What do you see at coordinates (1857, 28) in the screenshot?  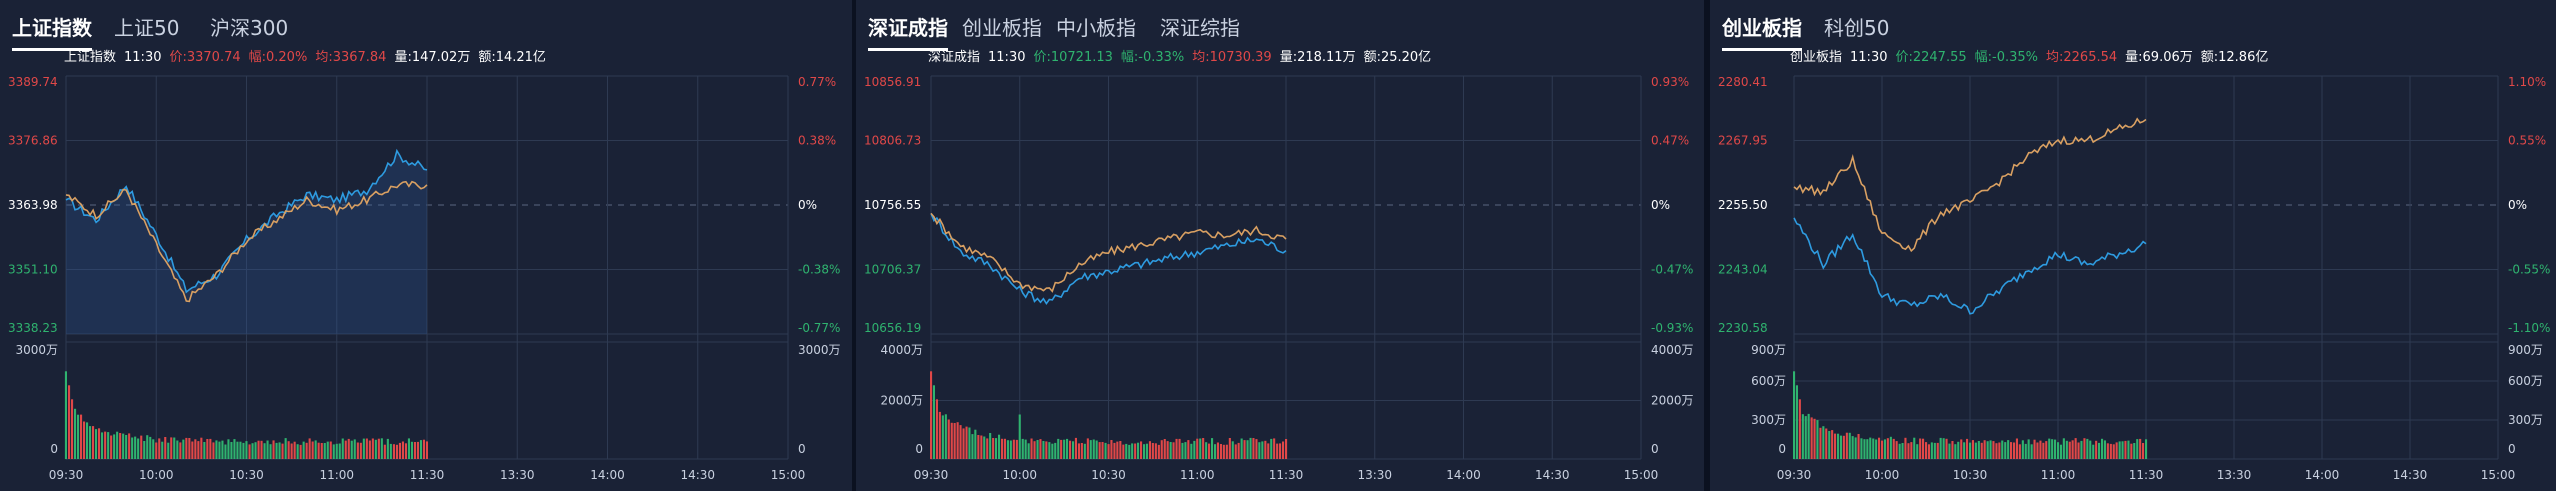 I see `tab-2: 科创50` at bounding box center [1857, 28].